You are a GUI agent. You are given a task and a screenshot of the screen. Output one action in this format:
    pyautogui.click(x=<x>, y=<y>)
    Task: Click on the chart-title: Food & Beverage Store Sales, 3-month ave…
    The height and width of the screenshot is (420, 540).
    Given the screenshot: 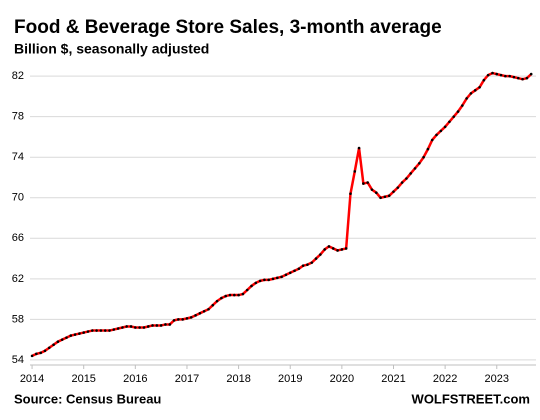 What is the action you would take?
    pyautogui.click(x=228, y=27)
    